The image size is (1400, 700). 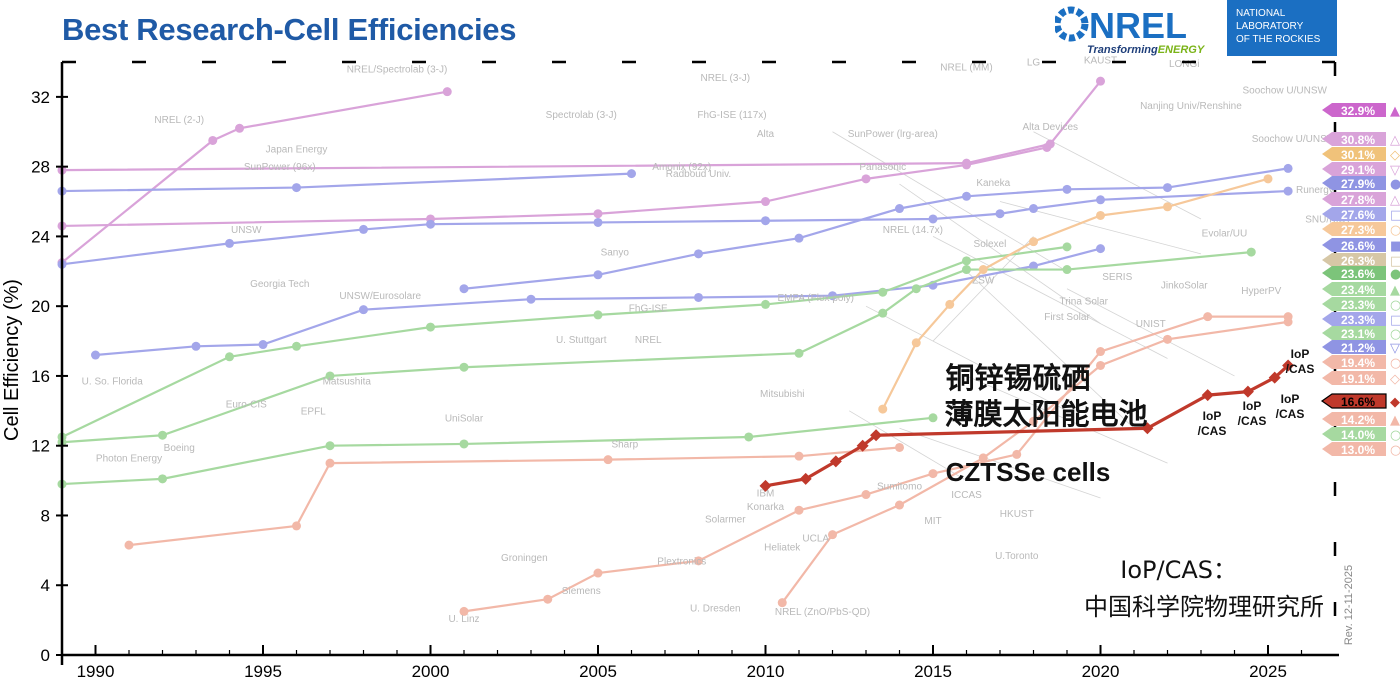 I want to click on record-label-marker: ▽, so click(x=1395, y=170).